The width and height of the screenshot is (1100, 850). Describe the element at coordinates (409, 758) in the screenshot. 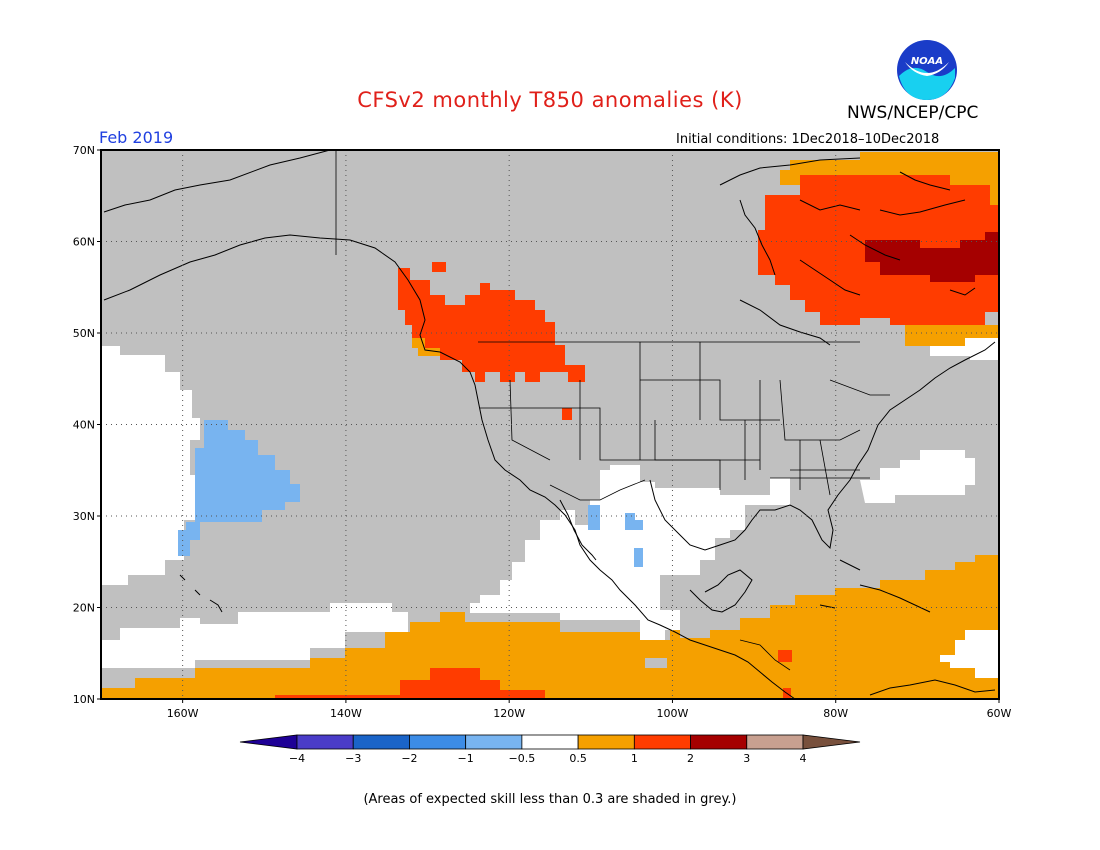

I see `colorbar-label: −2` at that location.